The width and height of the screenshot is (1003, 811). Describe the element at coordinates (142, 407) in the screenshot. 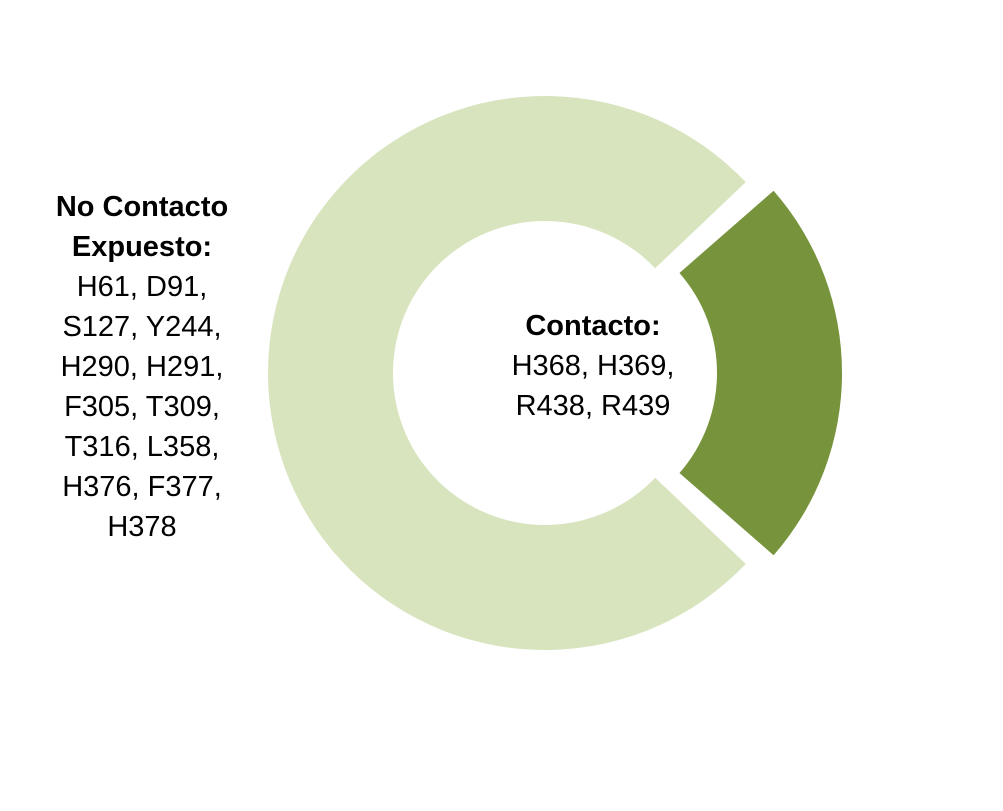

I see `label-no-contacto-line: F305, T309,` at that location.